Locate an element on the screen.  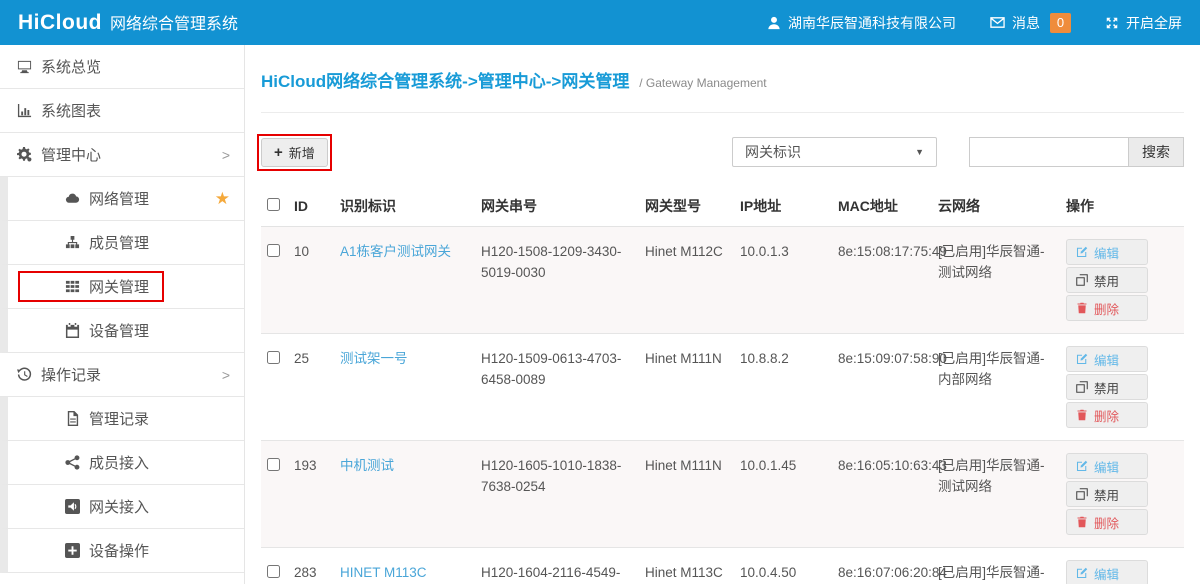
gateway-name-link: A1栋客户测试网关 is located at coordinates (396, 251).